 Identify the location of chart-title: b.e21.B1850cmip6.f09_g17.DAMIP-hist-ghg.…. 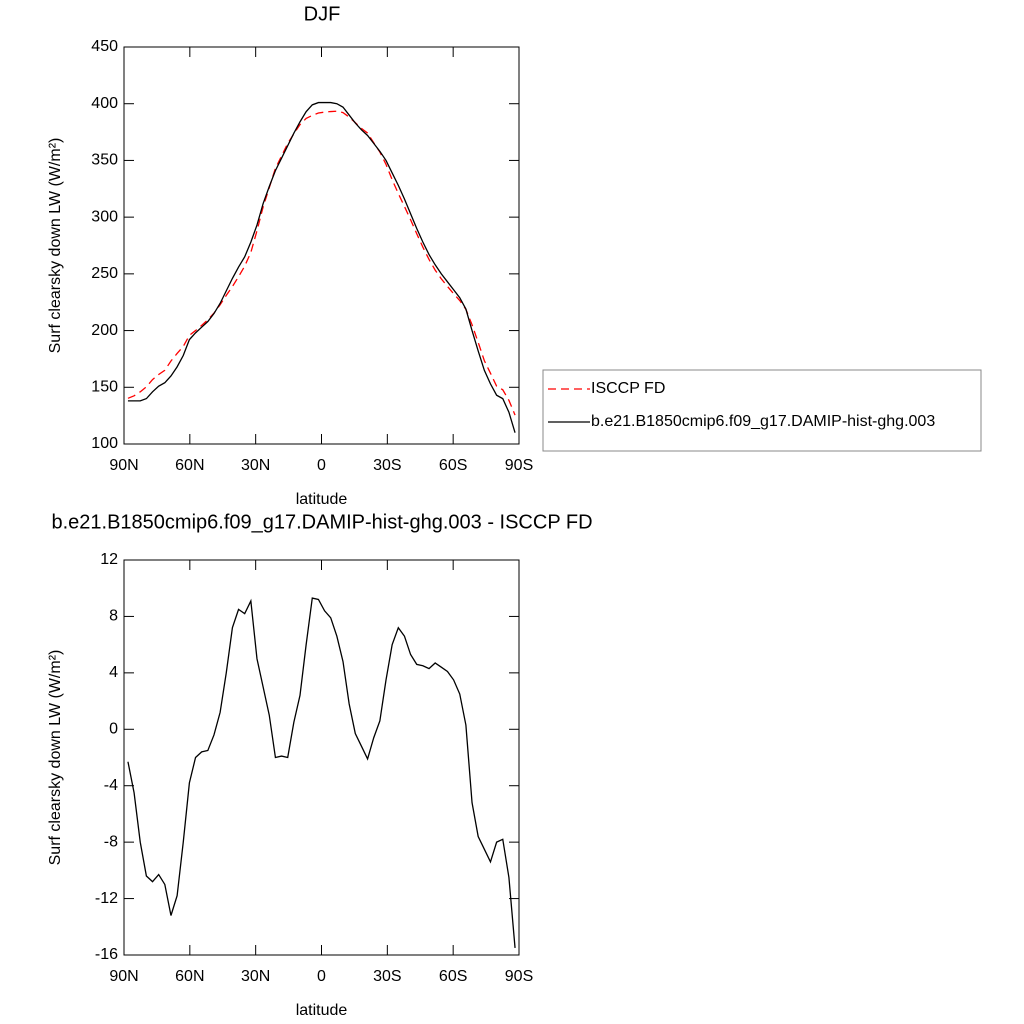
(321, 522).